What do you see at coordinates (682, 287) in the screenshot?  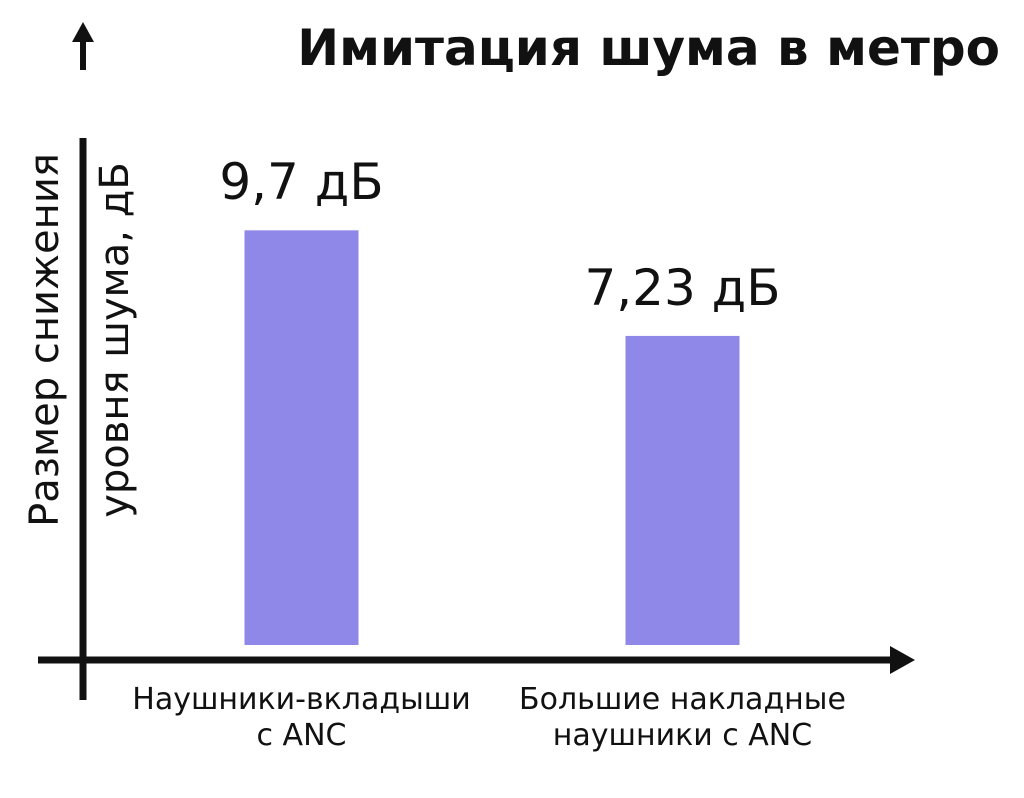 I see `data-label: 7,23 дБ` at bounding box center [682, 287].